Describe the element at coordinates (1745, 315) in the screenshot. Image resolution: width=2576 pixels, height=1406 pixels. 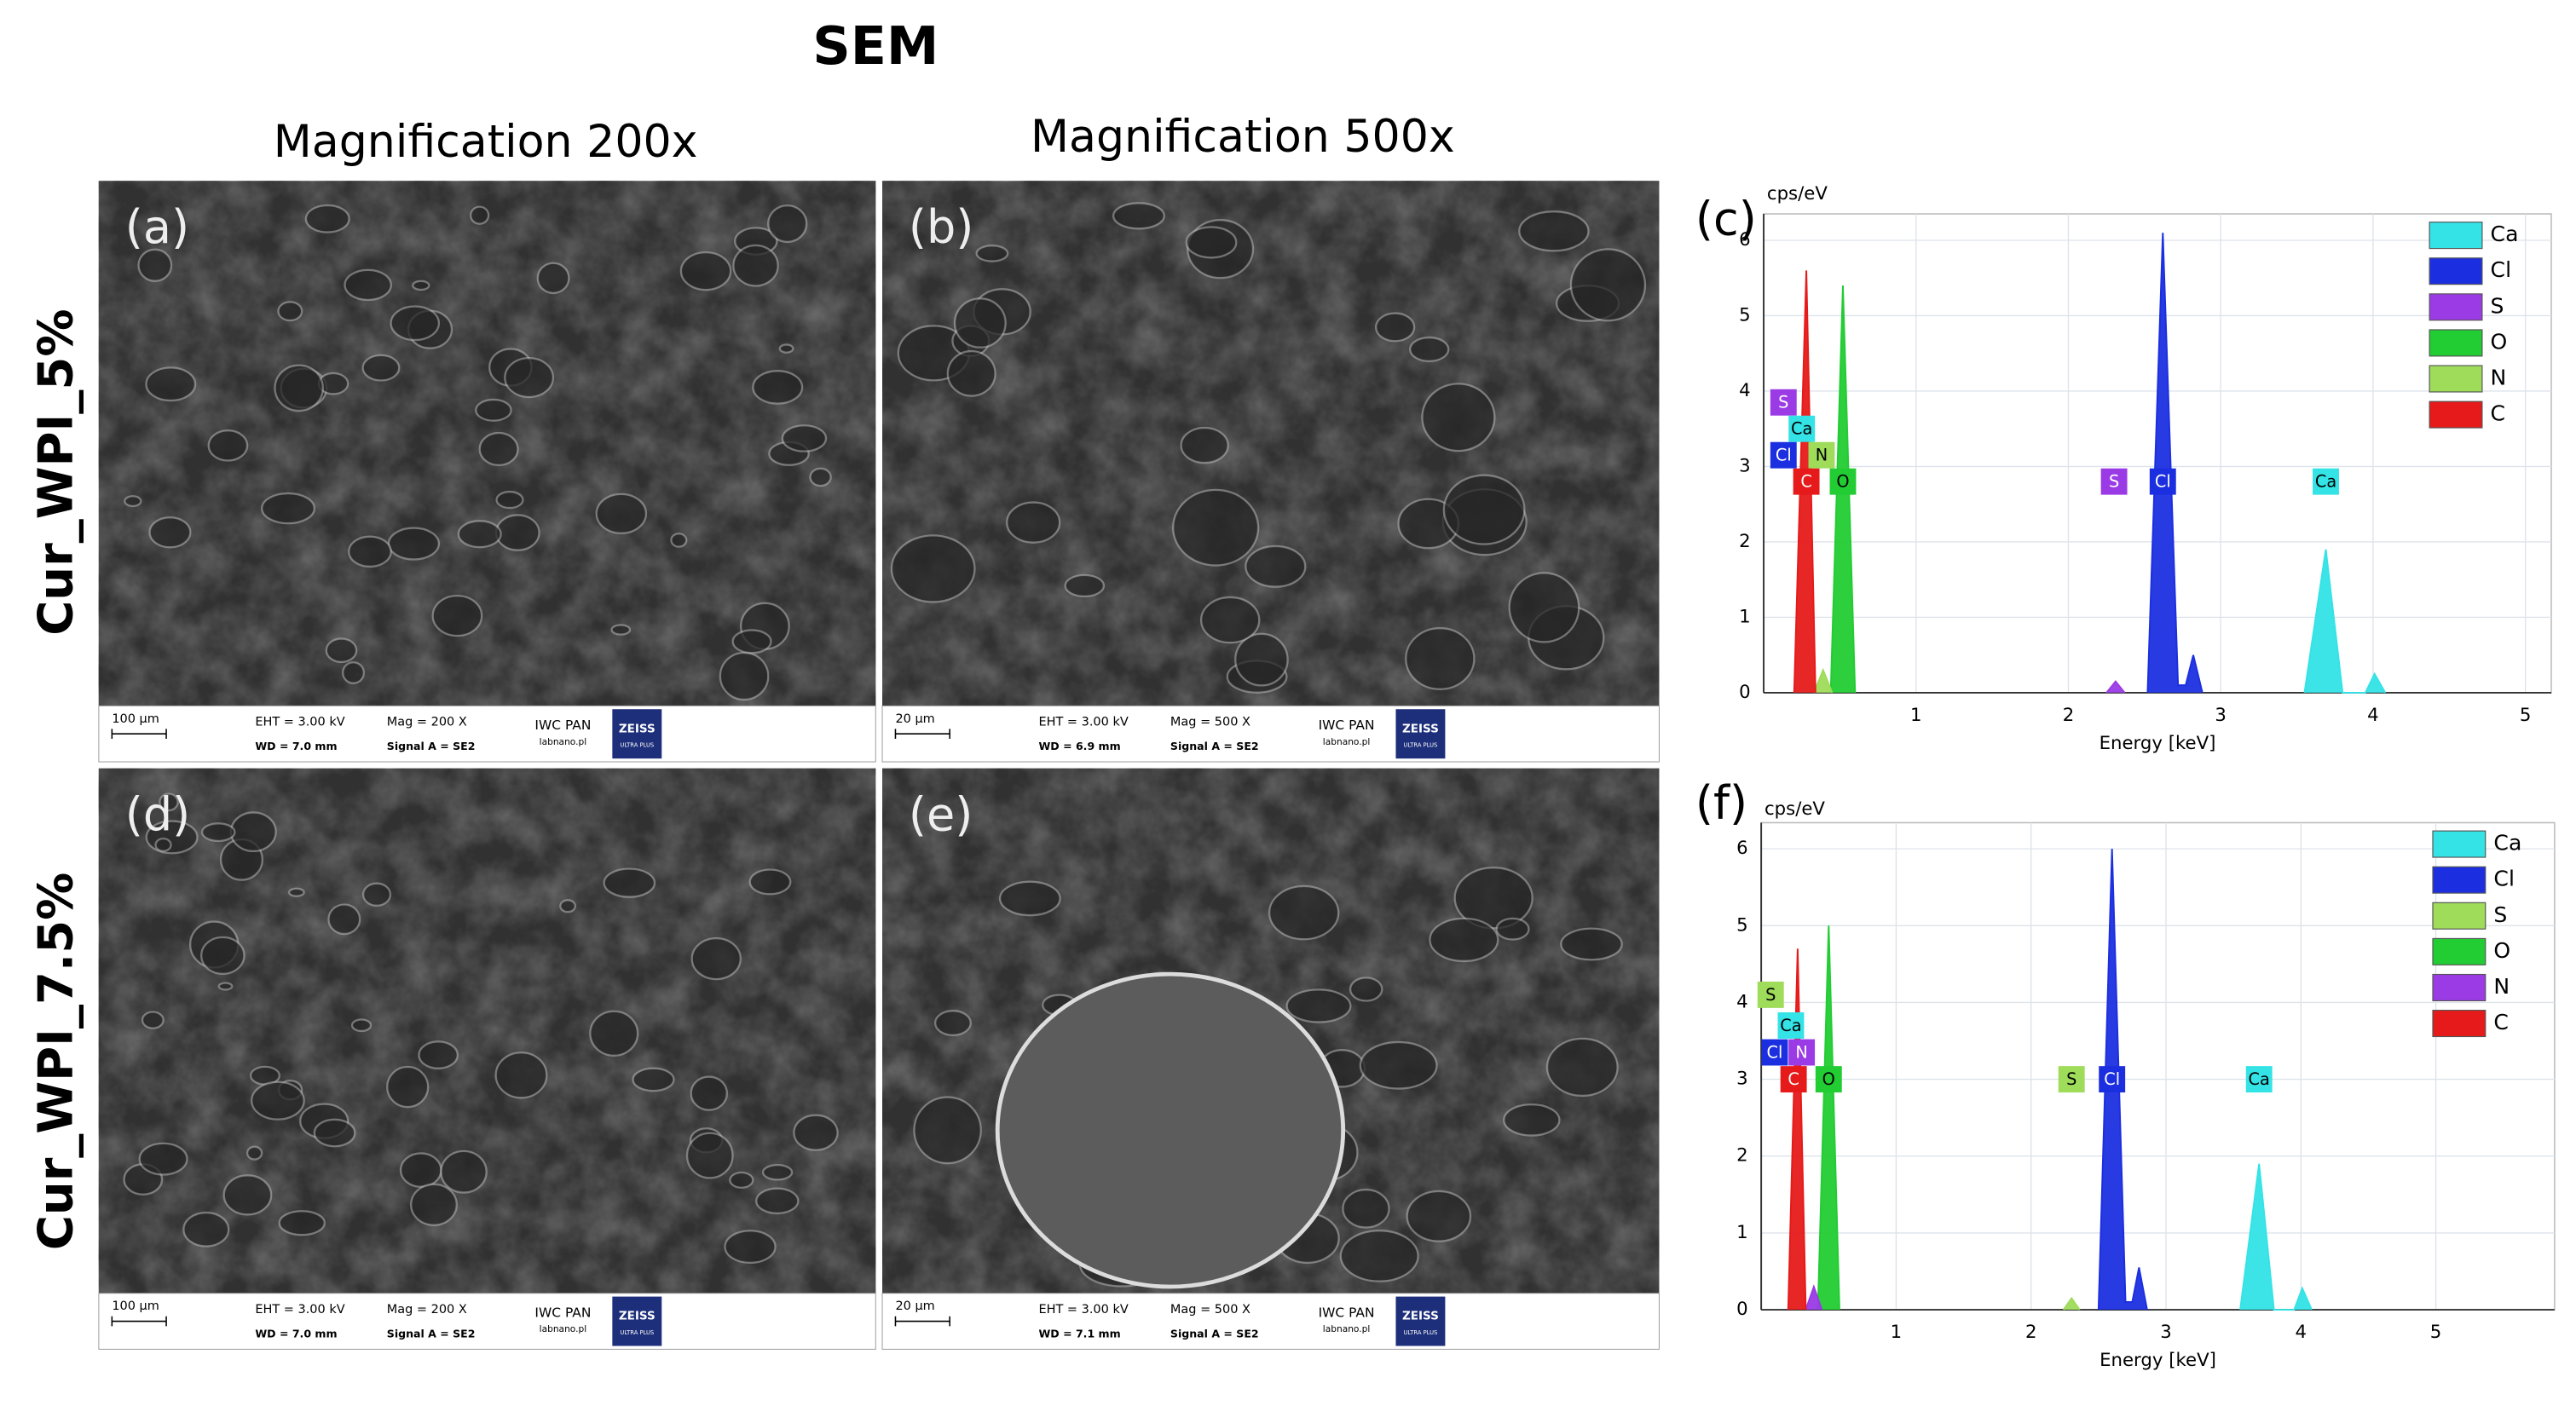
I see `y-tick-label: 5` at that location.